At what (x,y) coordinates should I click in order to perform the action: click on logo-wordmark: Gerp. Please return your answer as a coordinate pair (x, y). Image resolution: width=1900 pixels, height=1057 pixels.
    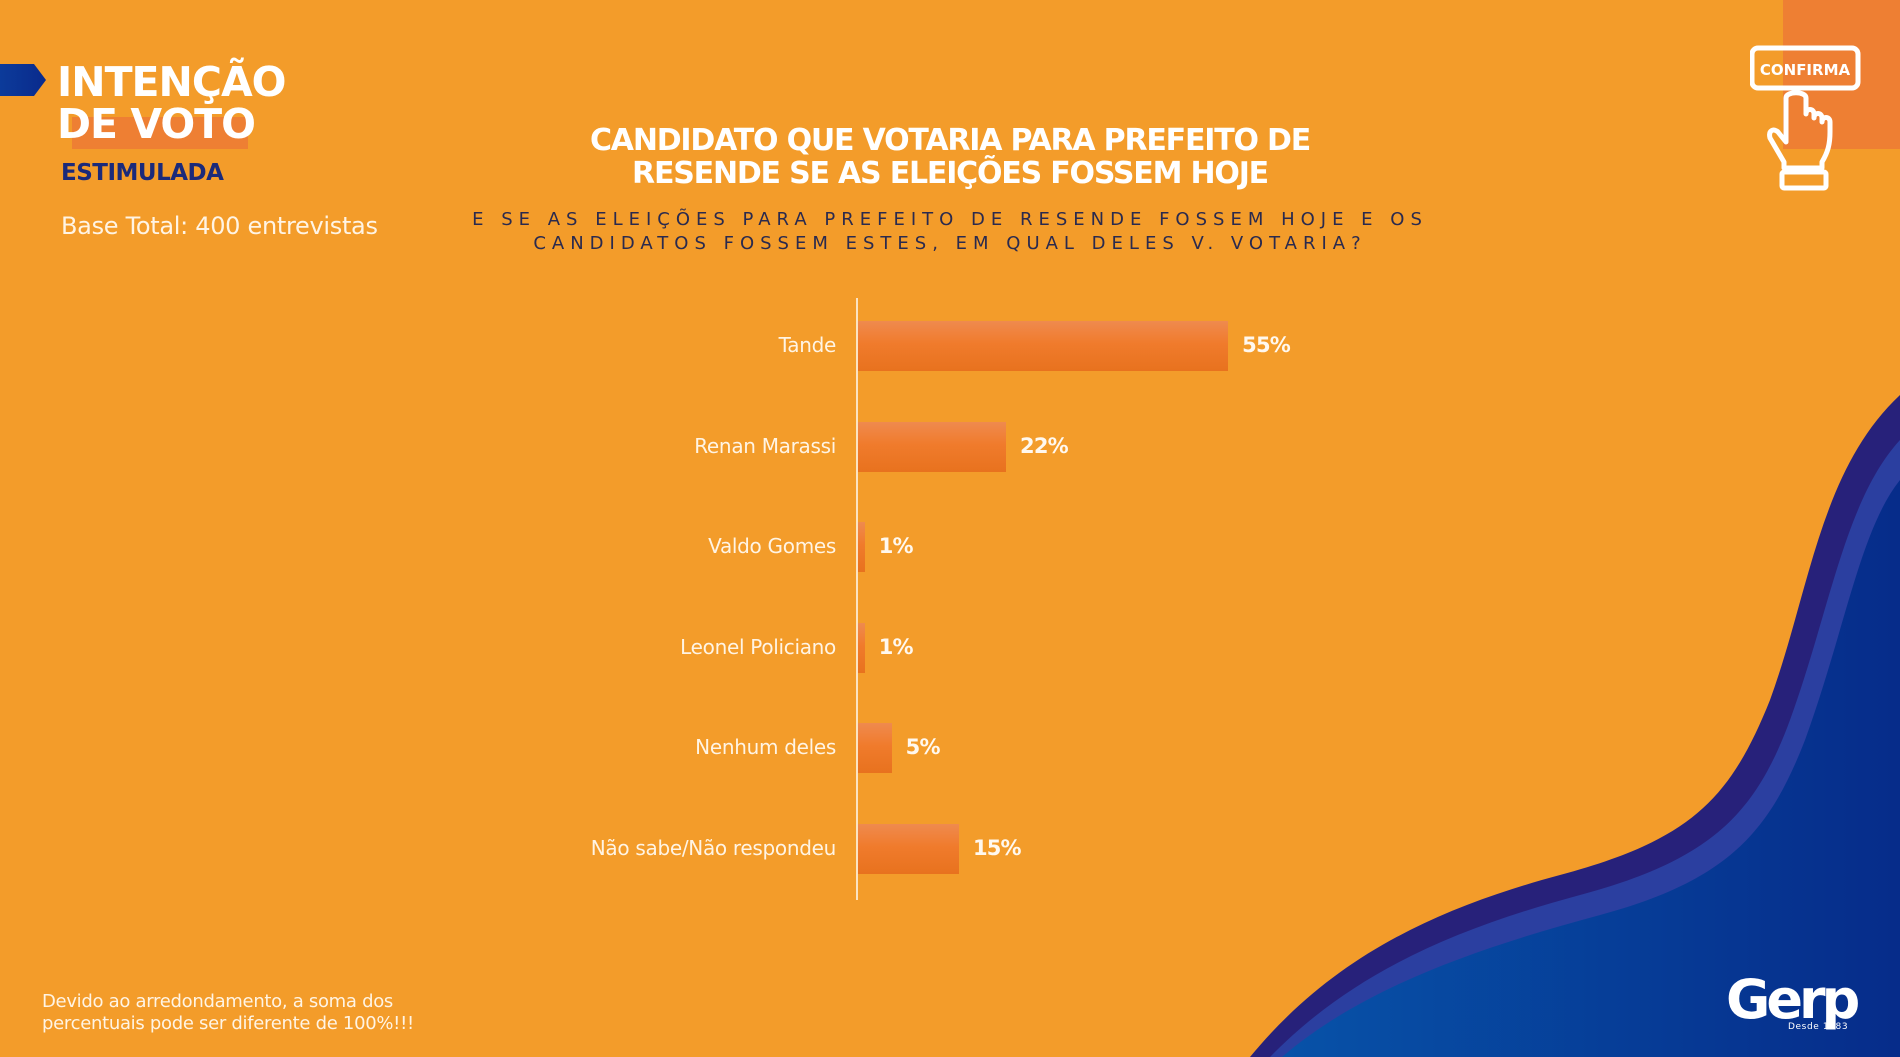
    Looking at the image, I should click on (1793, 999).